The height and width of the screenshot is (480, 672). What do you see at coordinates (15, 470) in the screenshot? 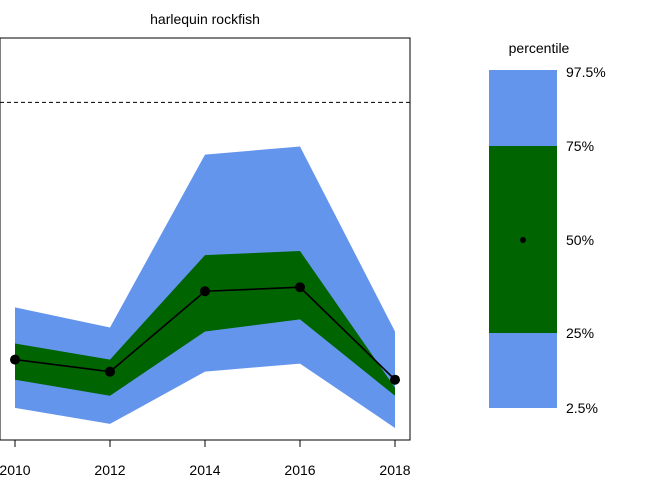
I see `x-tick-label: 2010` at bounding box center [15, 470].